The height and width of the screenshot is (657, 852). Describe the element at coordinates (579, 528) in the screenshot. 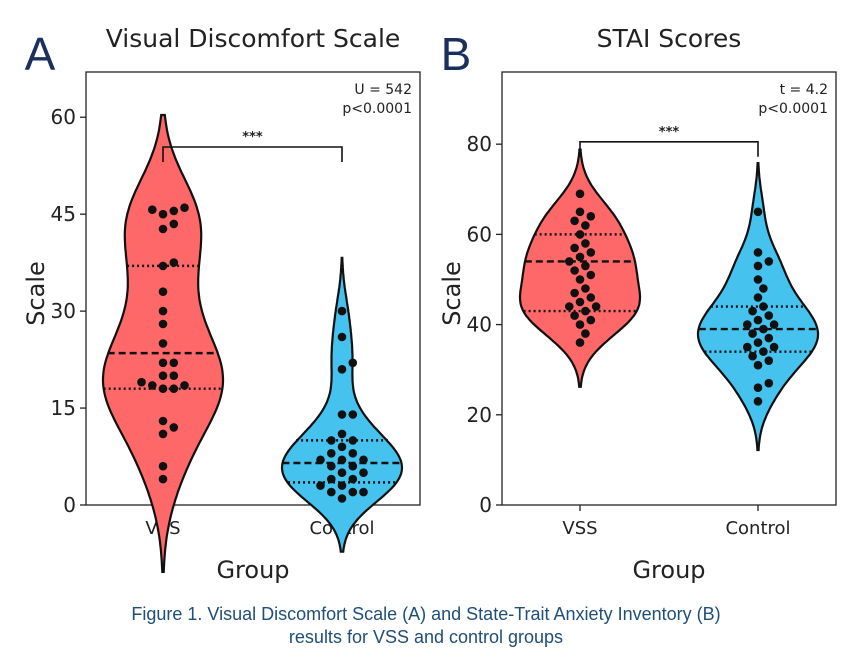

I see `x-tick-label: VSS` at that location.